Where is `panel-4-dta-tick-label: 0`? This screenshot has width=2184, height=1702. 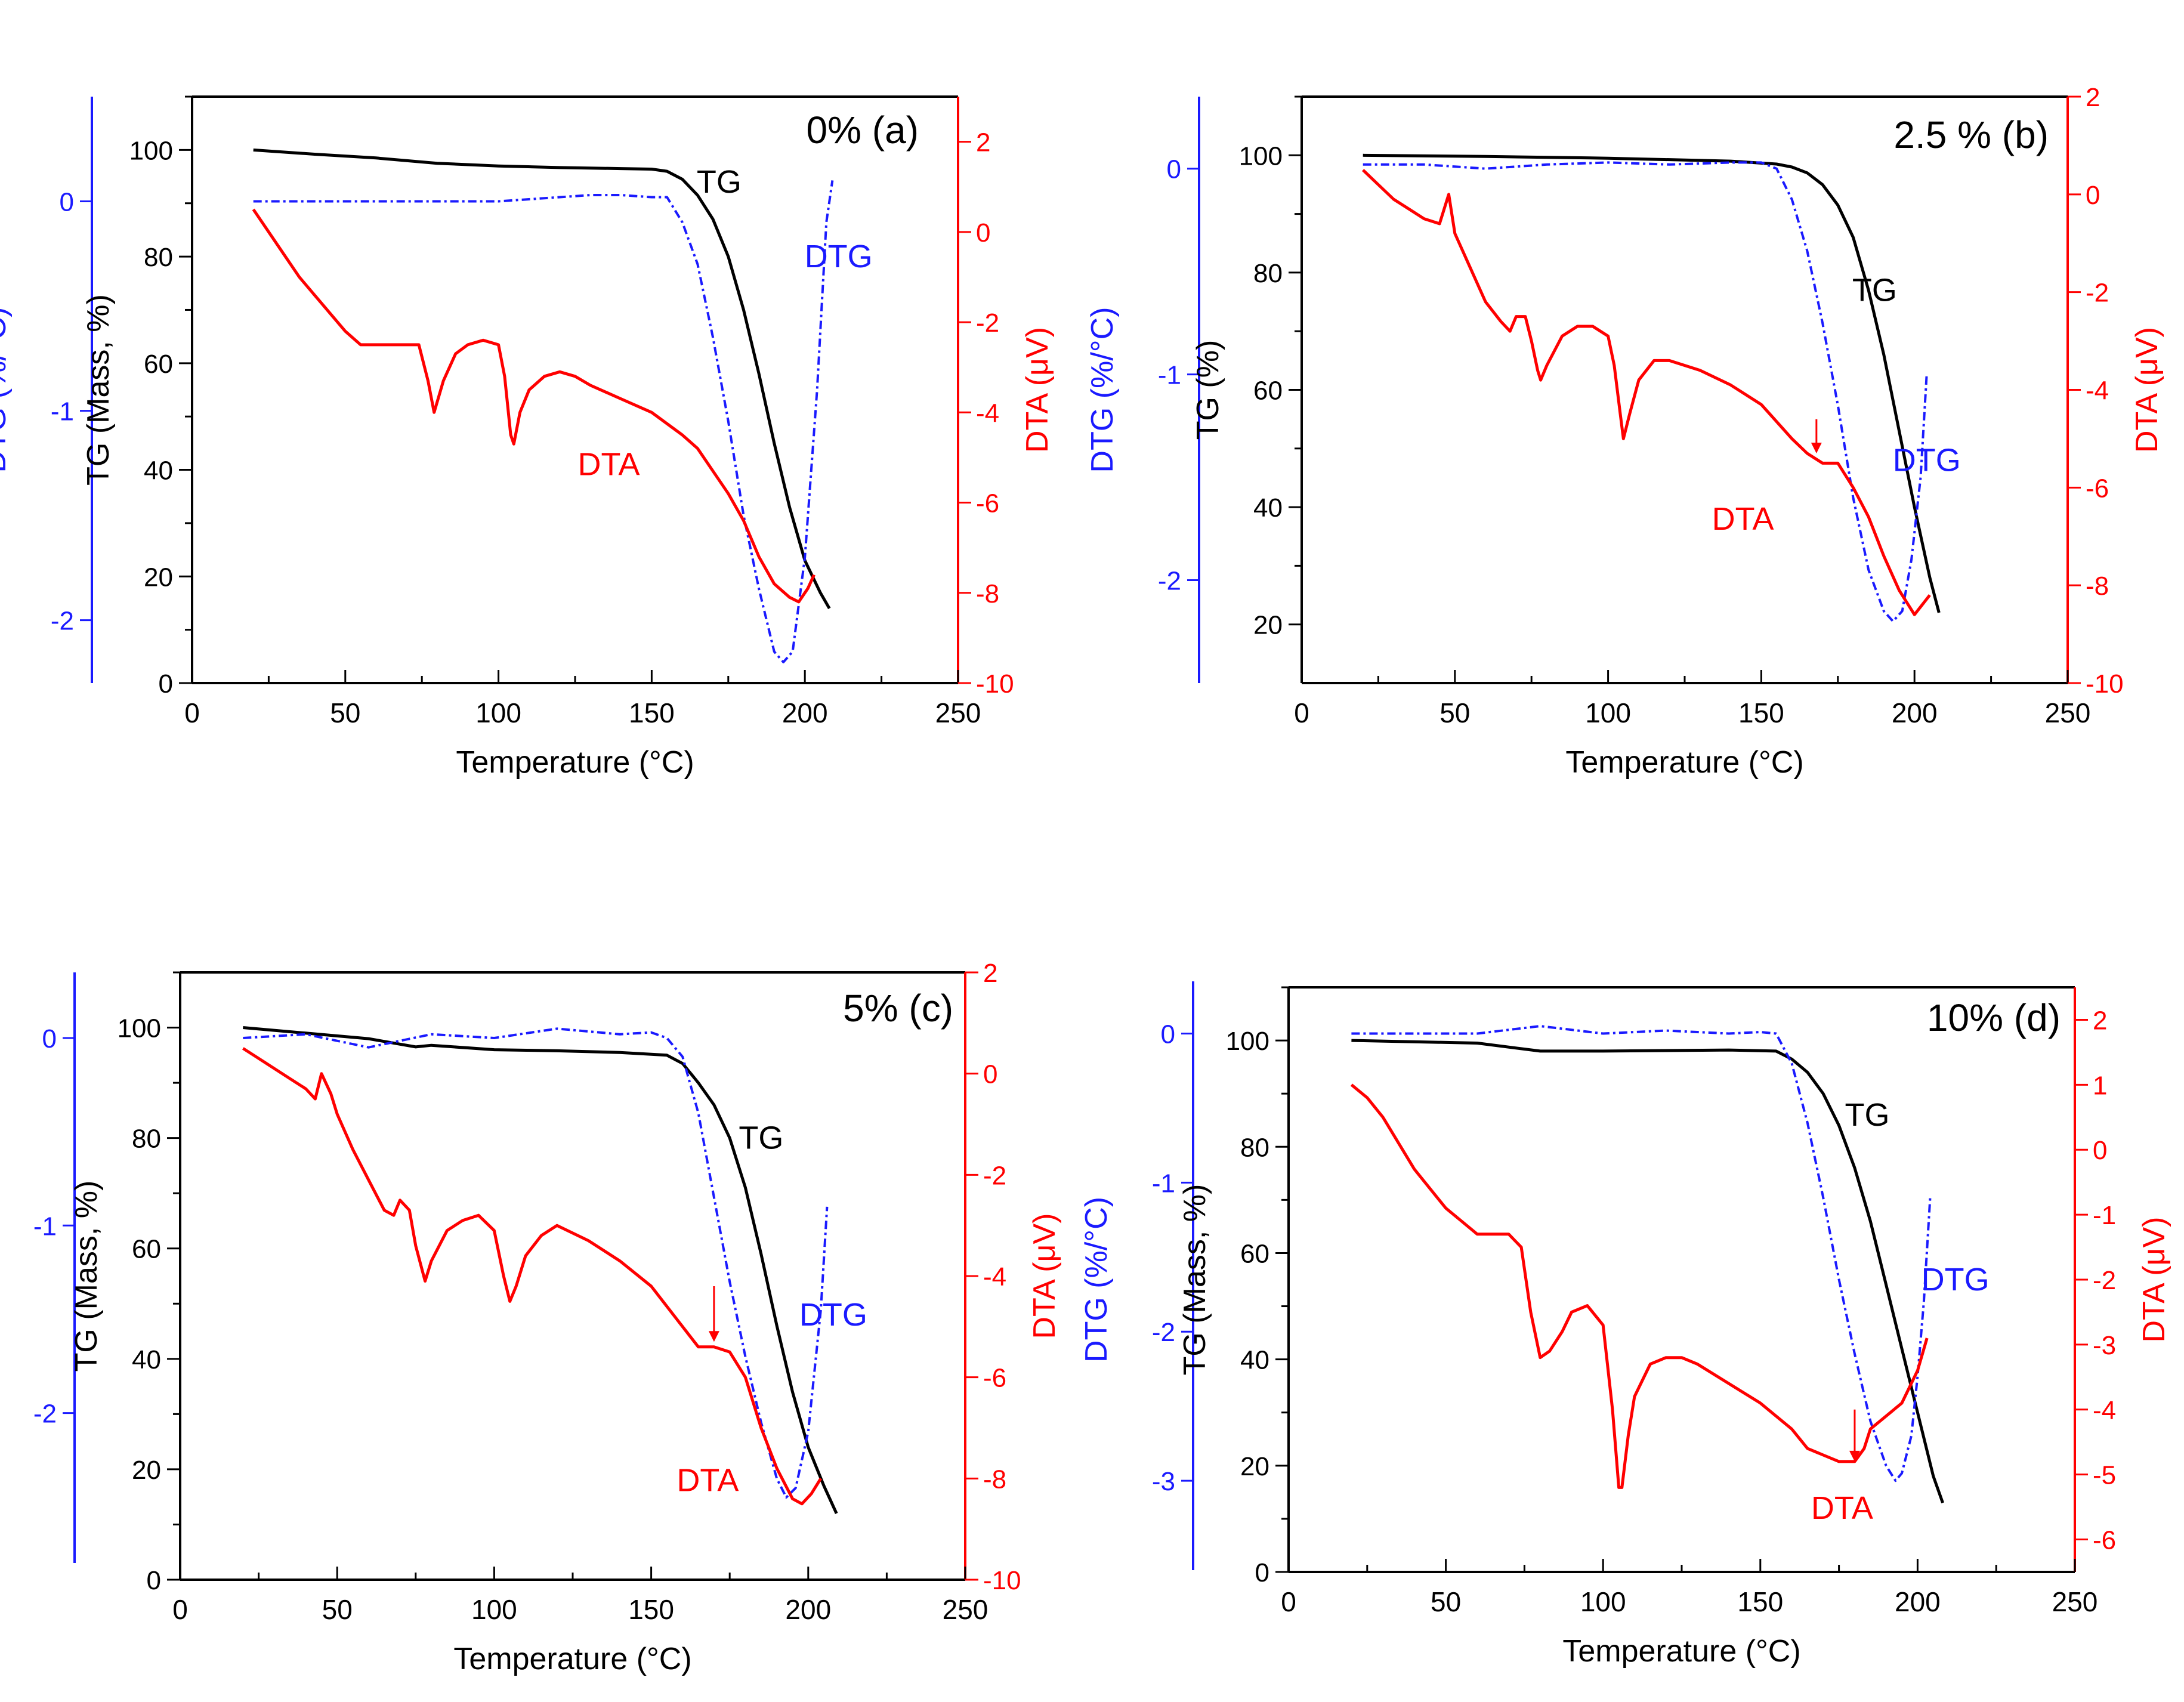 panel-4-dta-tick-label: 0 is located at coordinates (2100, 1150).